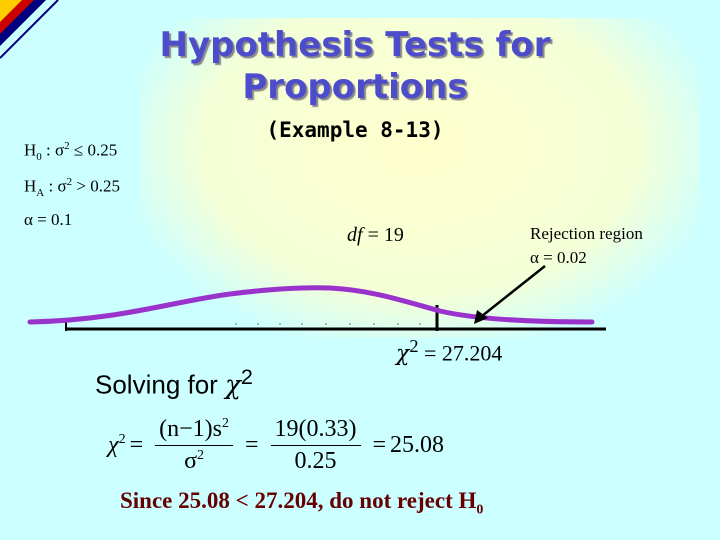 This screenshot has width=720, height=540. Describe the element at coordinates (311, 305) in the screenshot. I see `distribution-curve` at that location.